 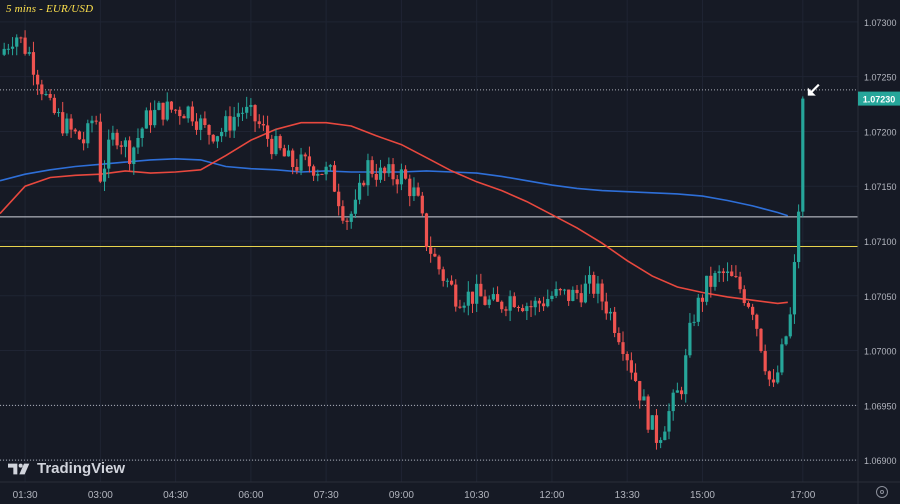 I want to click on x-tick-label: 09:00, so click(x=401, y=495).